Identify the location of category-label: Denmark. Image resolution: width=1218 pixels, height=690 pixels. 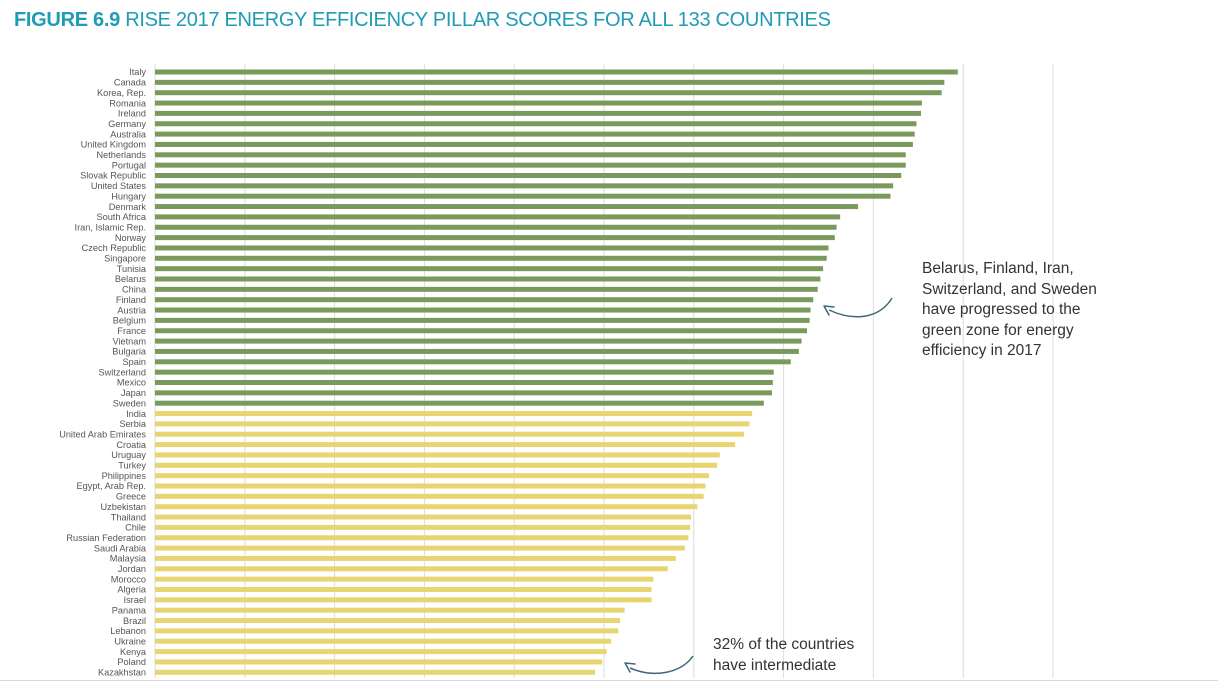
(128, 207).